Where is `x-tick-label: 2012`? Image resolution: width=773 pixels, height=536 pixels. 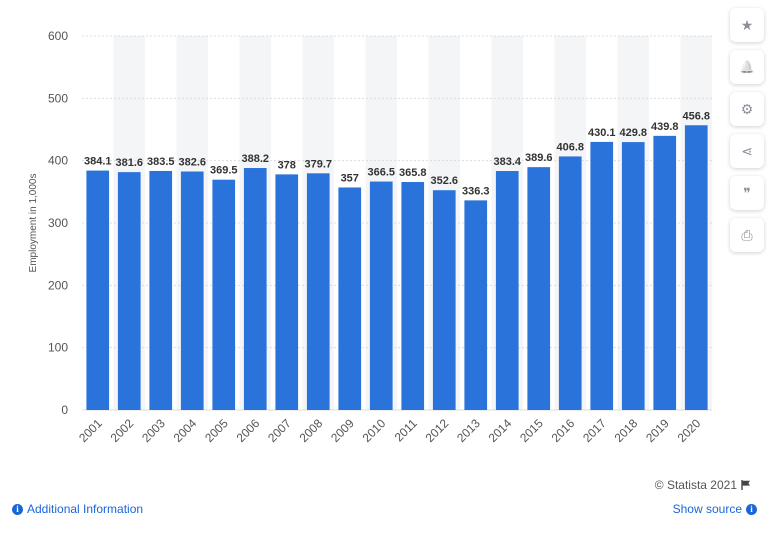
x-tick-label: 2012 is located at coordinates (437, 430).